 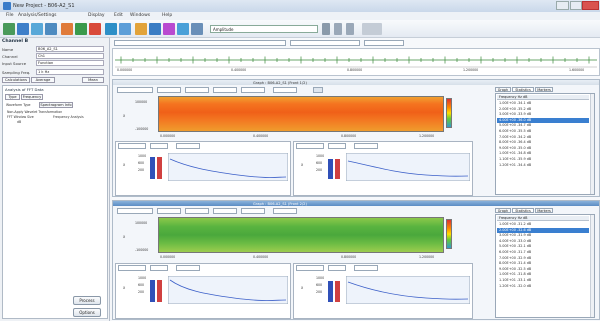 I want to click on s1-field-f, so click(x=285, y=90).